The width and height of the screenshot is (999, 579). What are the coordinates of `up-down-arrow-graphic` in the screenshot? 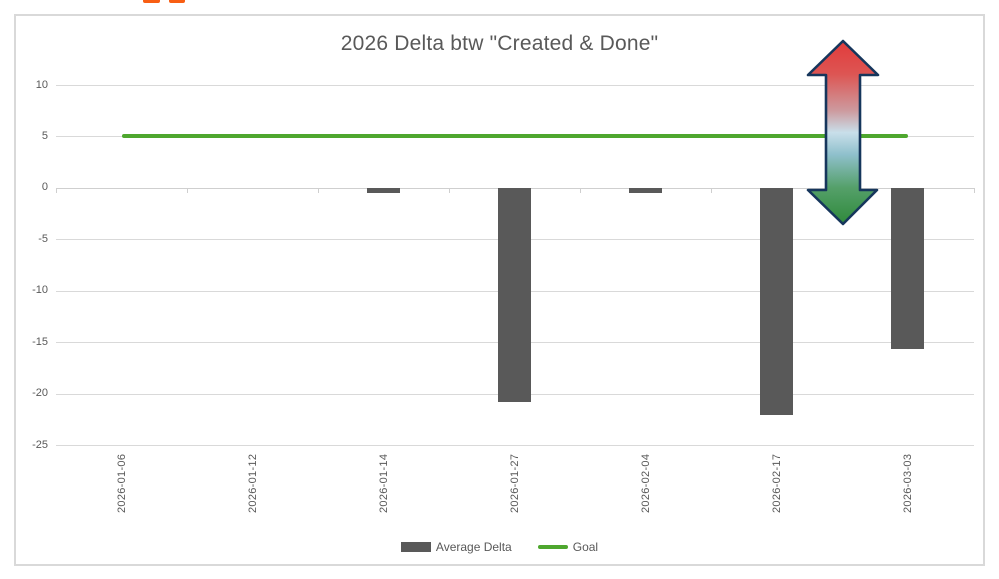 It's located at (843, 133).